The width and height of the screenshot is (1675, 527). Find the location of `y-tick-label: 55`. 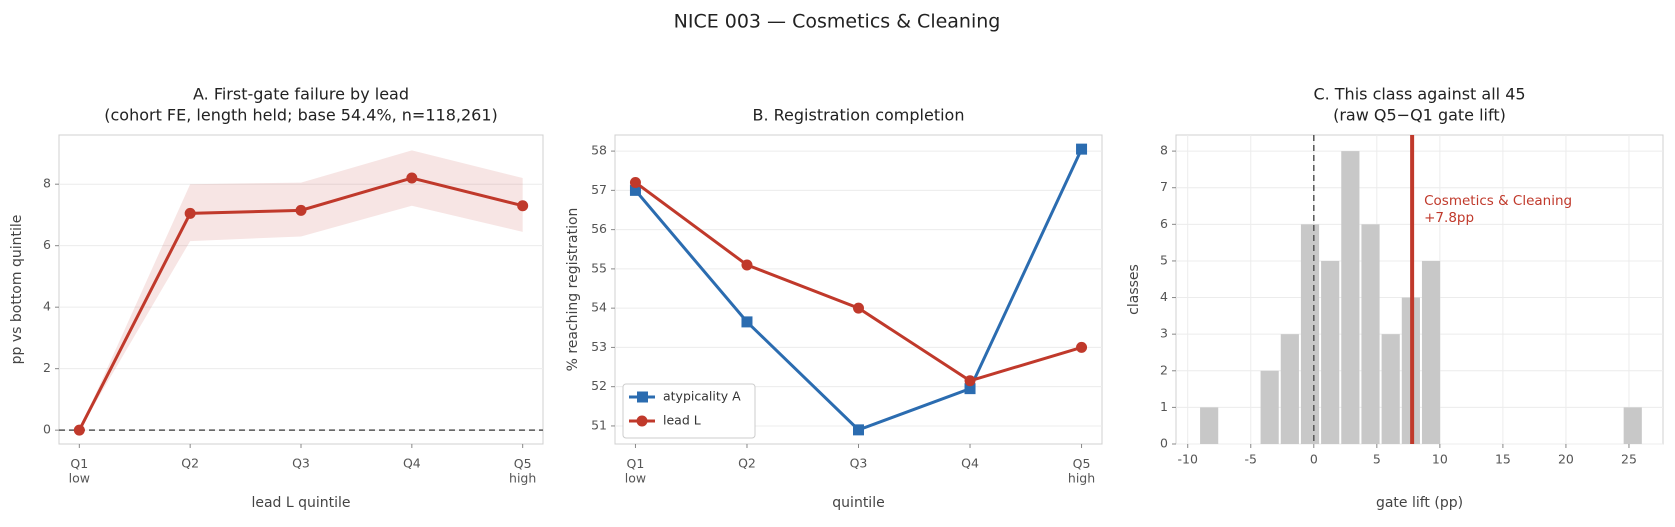

y-tick-label: 55 is located at coordinates (599, 267).